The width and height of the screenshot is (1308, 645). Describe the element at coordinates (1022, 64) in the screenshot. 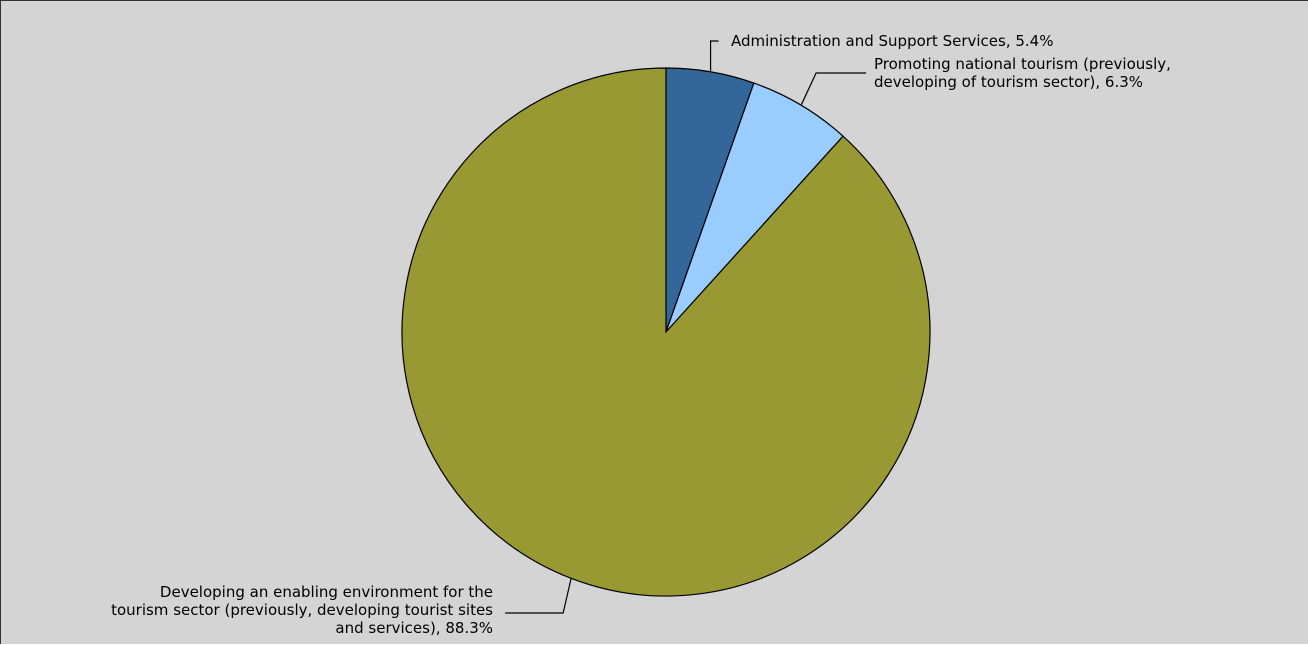

I see `slice-label-2-line-1: Promoting national tourism (previously,` at that location.